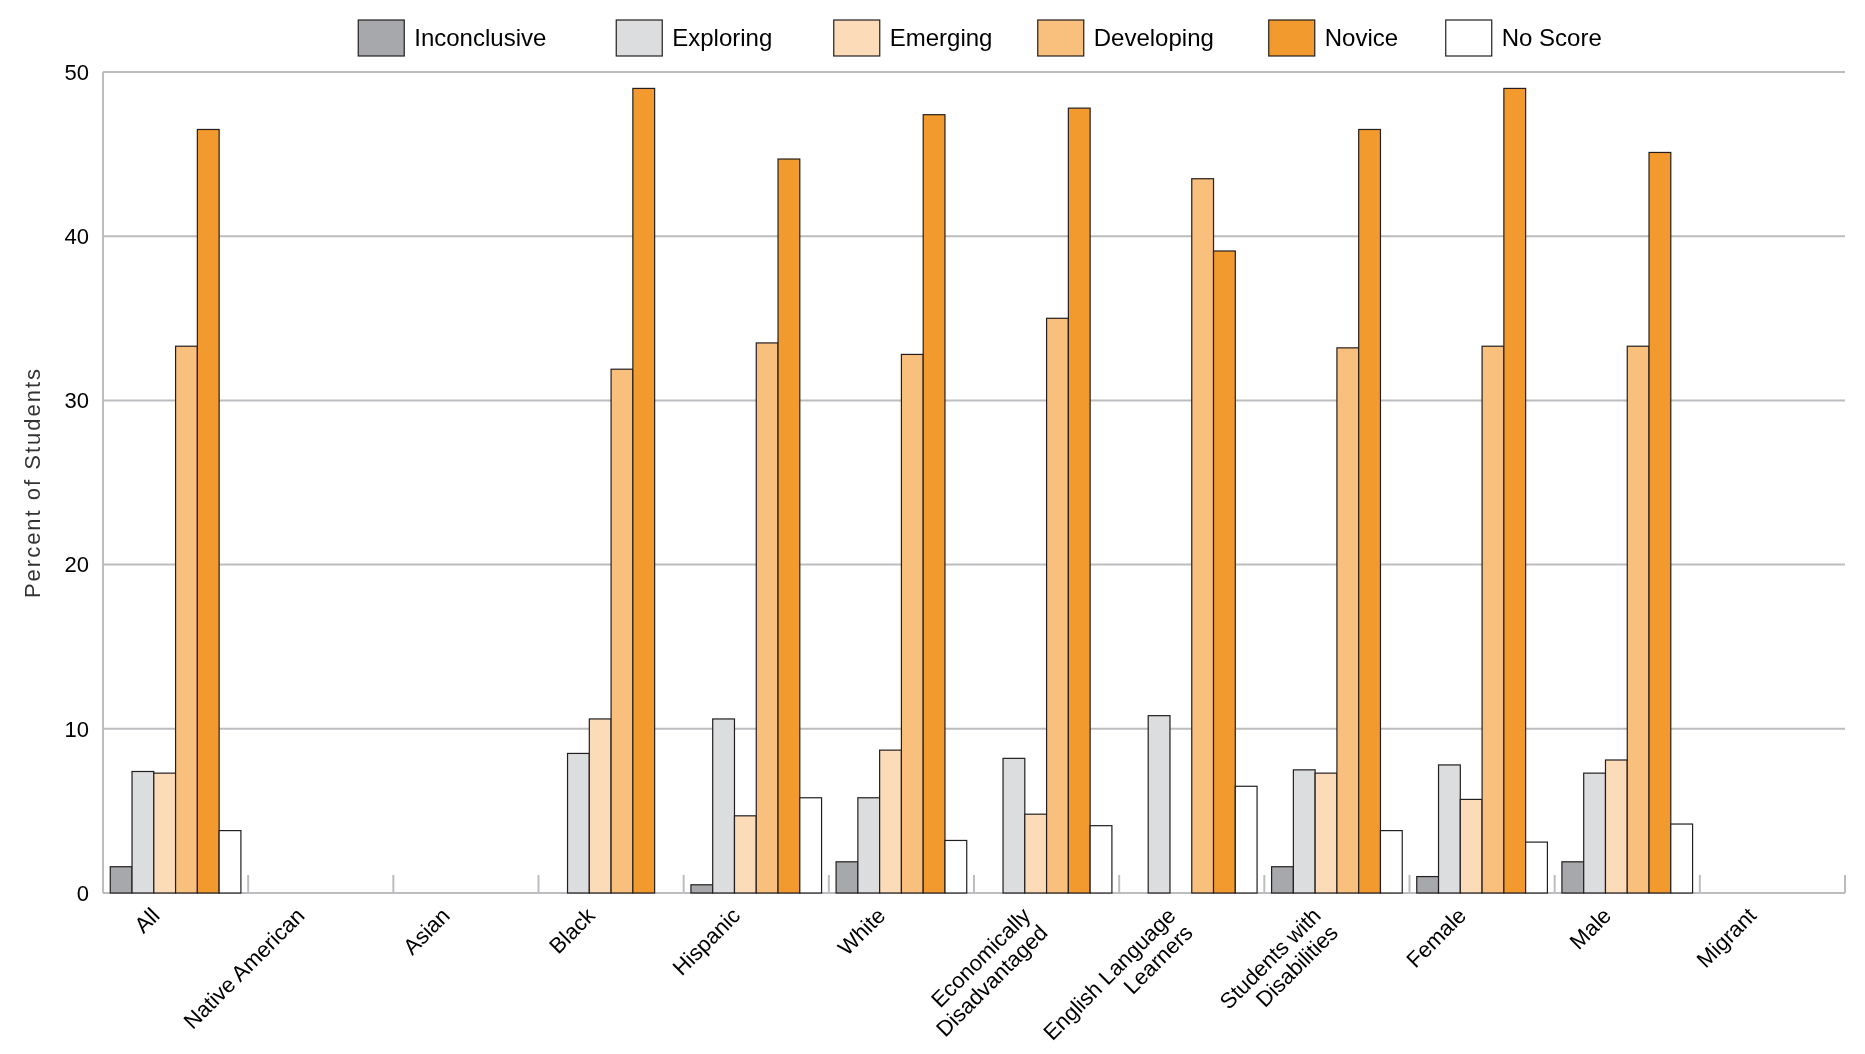 This screenshot has width=1865, height=1054. What do you see at coordinates (1153, 38) in the screenshot?
I see `legend-label: Developing` at bounding box center [1153, 38].